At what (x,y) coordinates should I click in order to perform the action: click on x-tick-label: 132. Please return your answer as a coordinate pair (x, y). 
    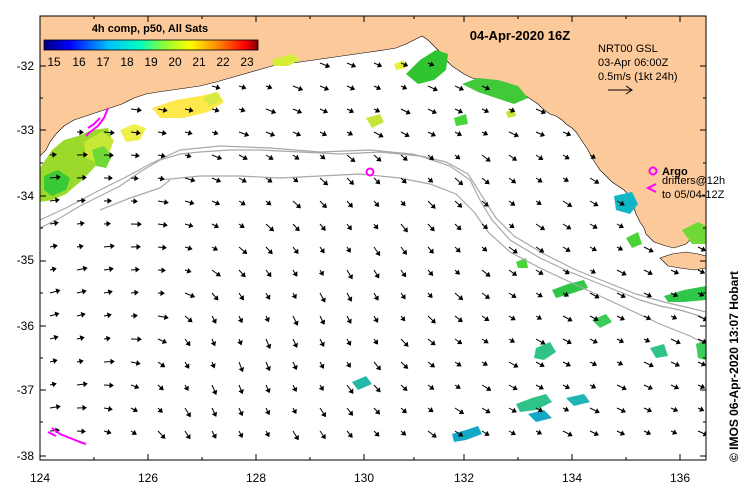
    Looking at the image, I should click on (464, 478).